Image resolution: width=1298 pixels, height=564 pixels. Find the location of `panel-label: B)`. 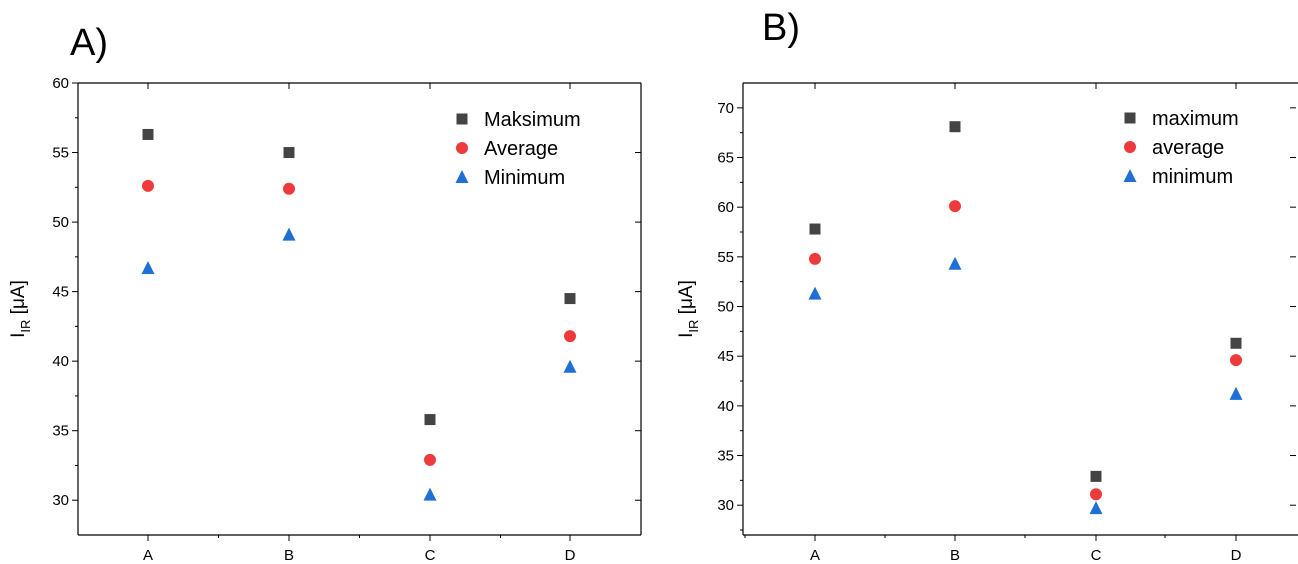

panel-label: B) is located at coordinates (781, 28).